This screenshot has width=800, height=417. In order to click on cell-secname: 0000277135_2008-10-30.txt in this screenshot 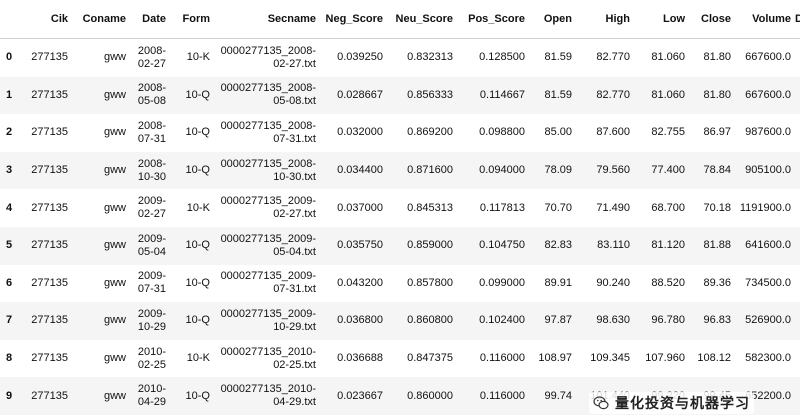, I will do `click(267, 170)`.